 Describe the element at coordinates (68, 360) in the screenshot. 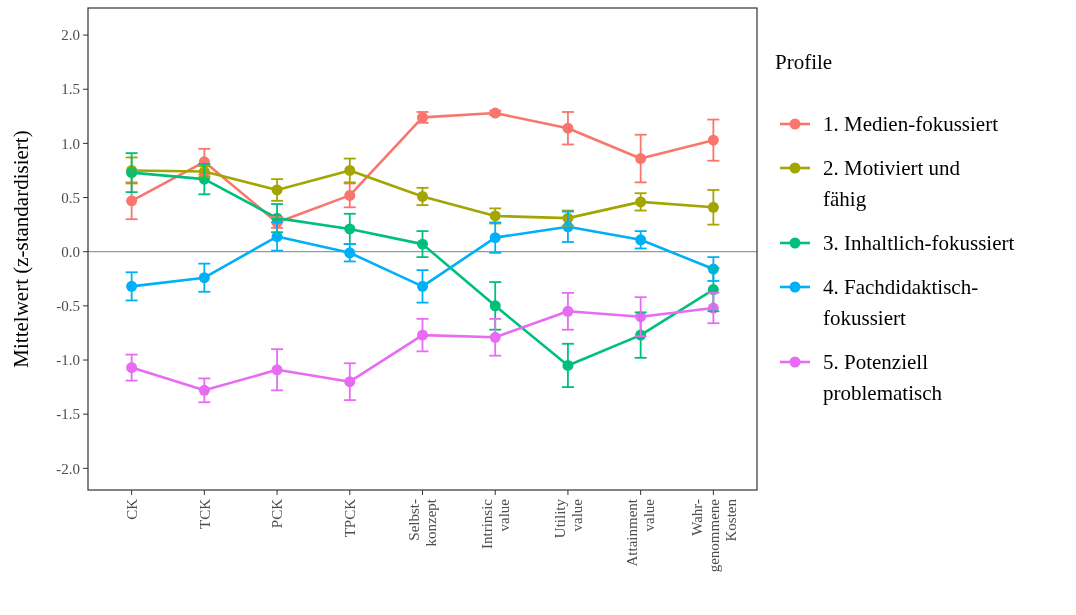

I see `y-tick-label: -1.0` at that location.